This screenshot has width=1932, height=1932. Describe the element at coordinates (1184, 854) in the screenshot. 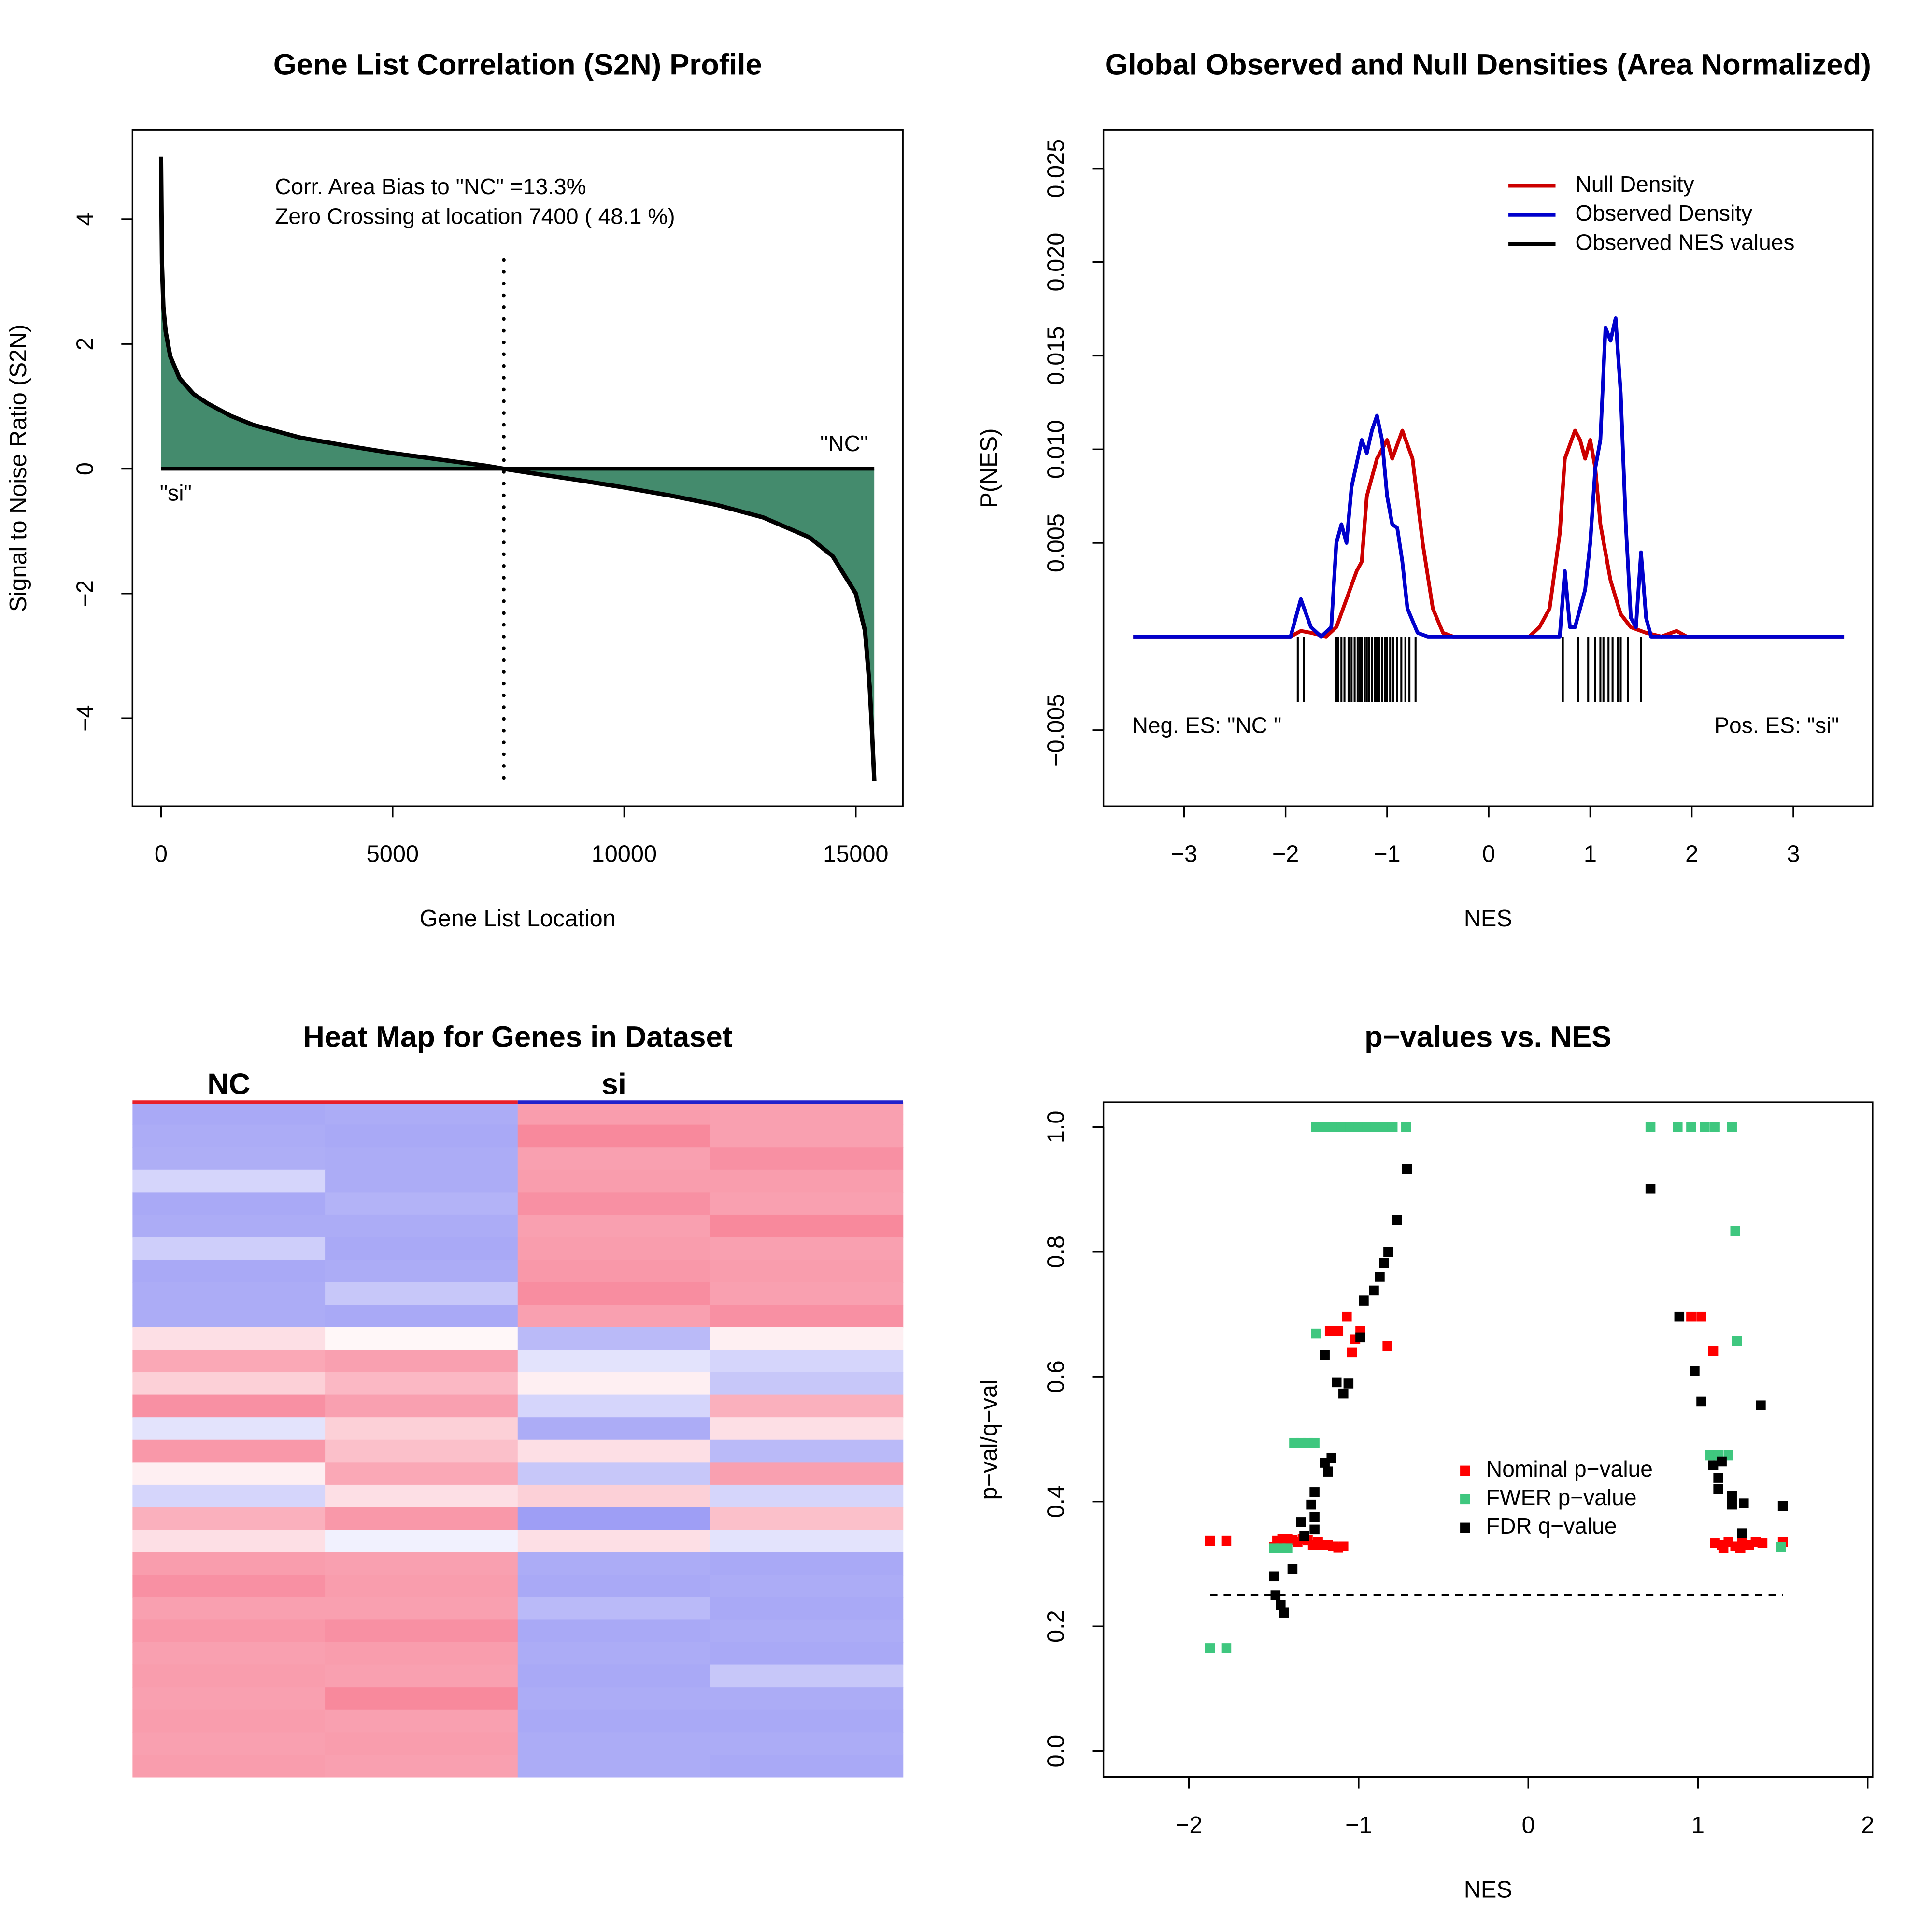

I see `x-tick-label: −3` at that location.